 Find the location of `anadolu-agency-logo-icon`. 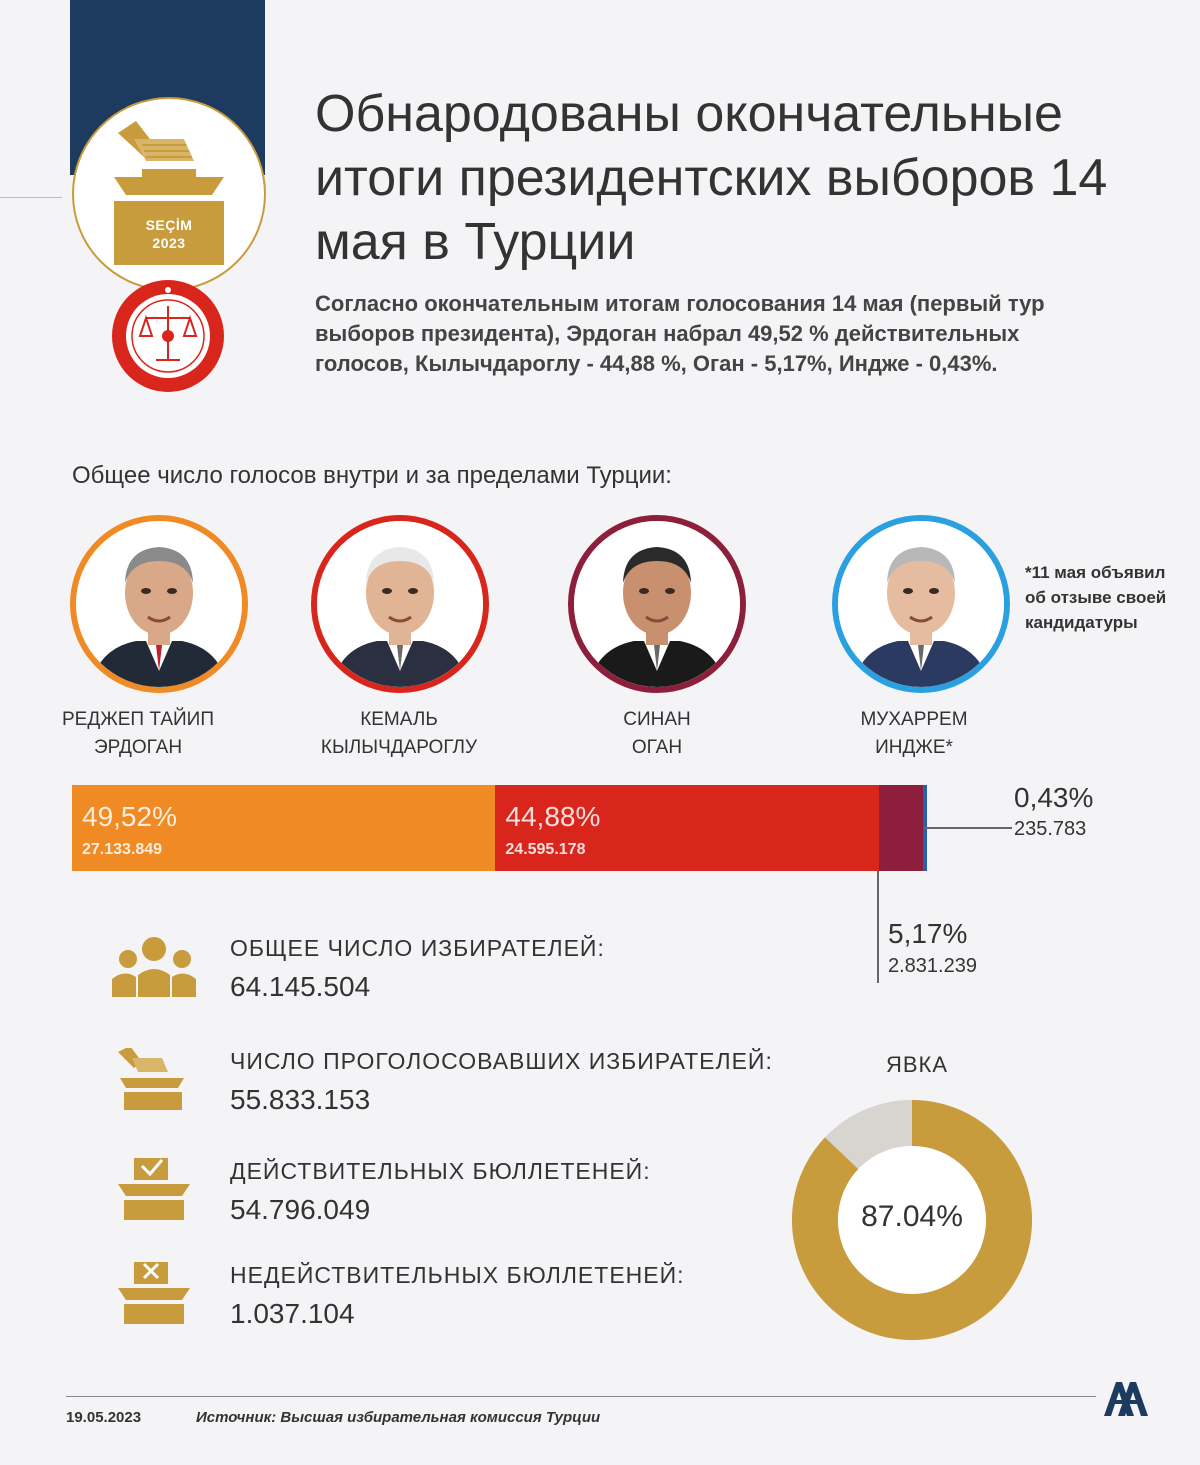

anadolu-agency-logo-icon is located at coordinates (1126, 1399).